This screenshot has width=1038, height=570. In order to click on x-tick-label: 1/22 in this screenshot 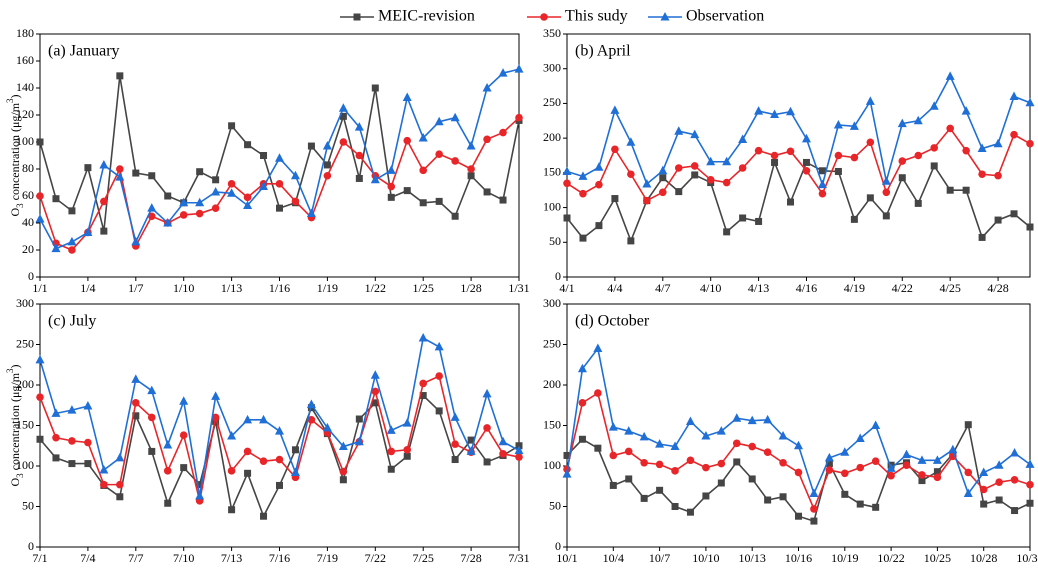, I will do `click(375, 288)`.